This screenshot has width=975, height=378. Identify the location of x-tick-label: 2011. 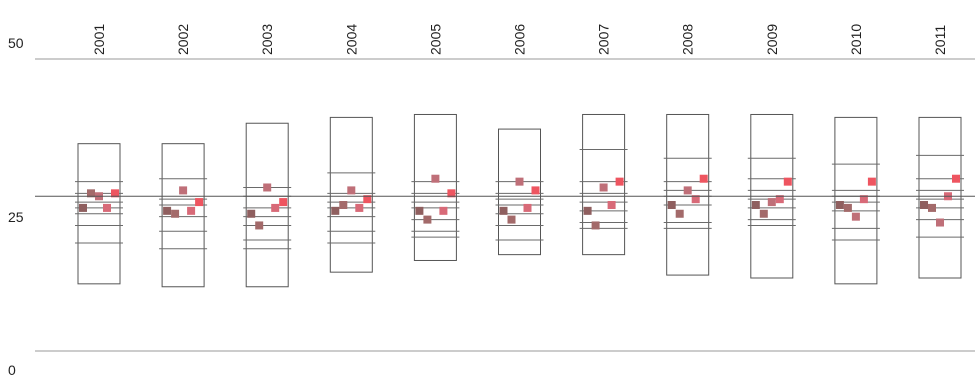
(940, 40).